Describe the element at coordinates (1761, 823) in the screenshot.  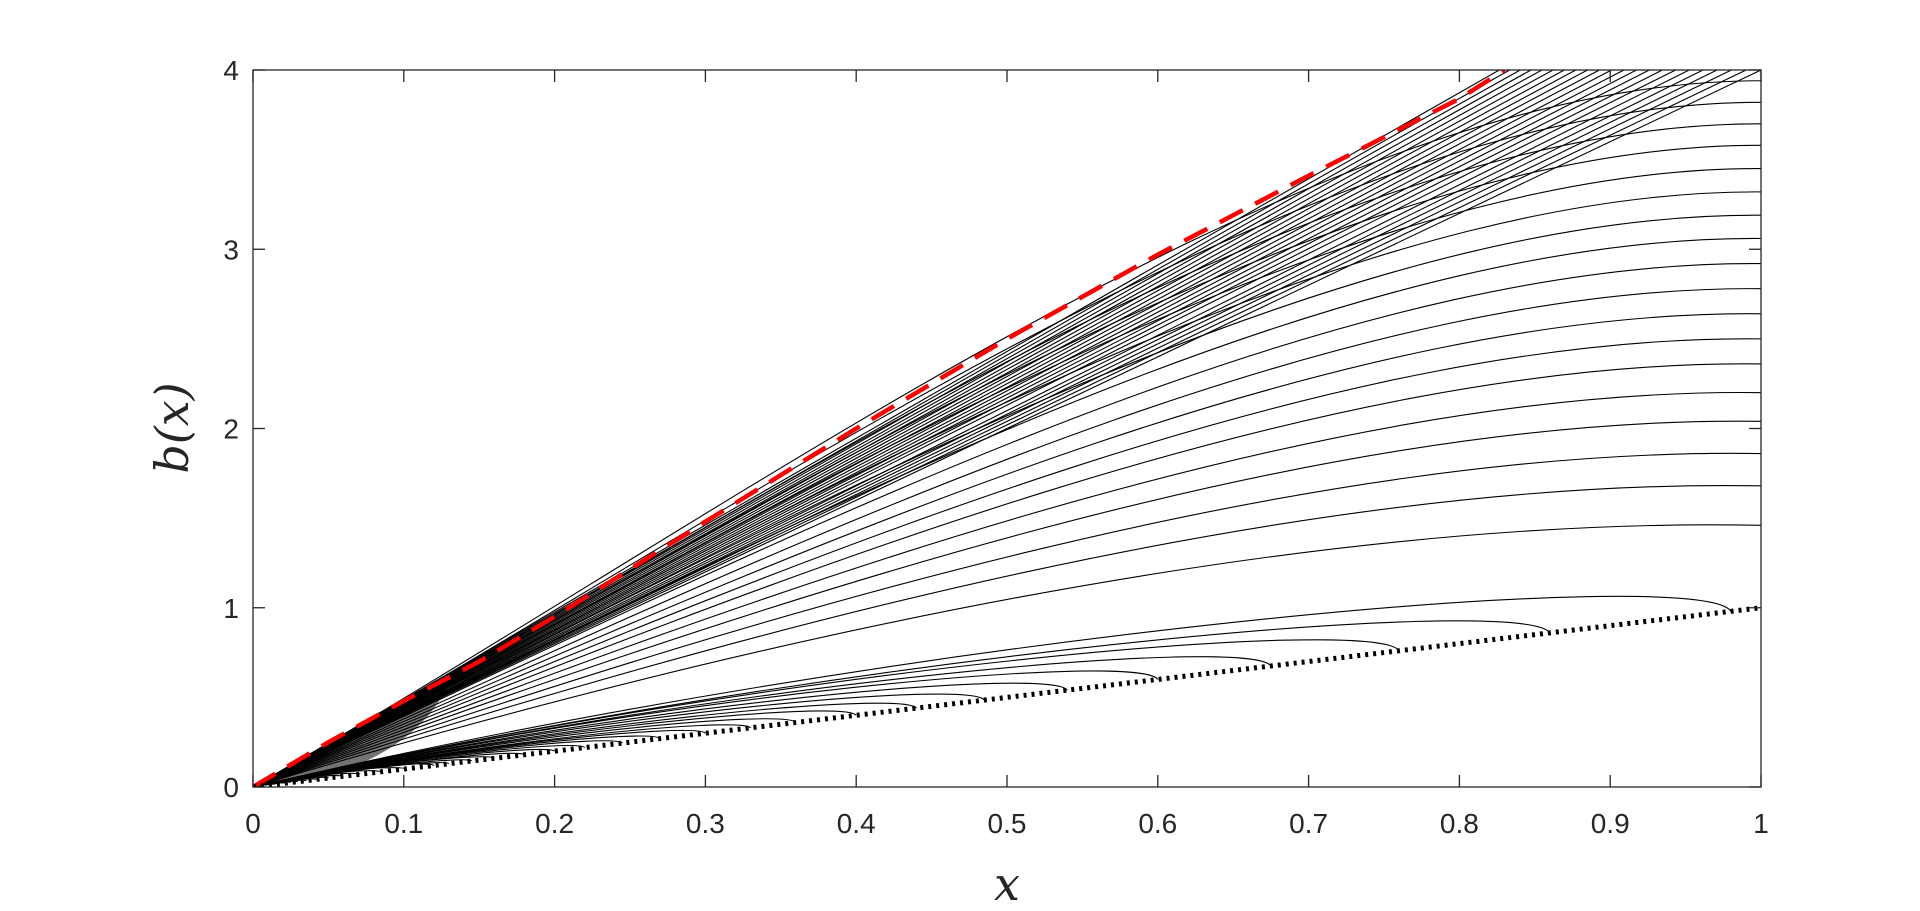
I see `x-tick-label: 1` at that location.